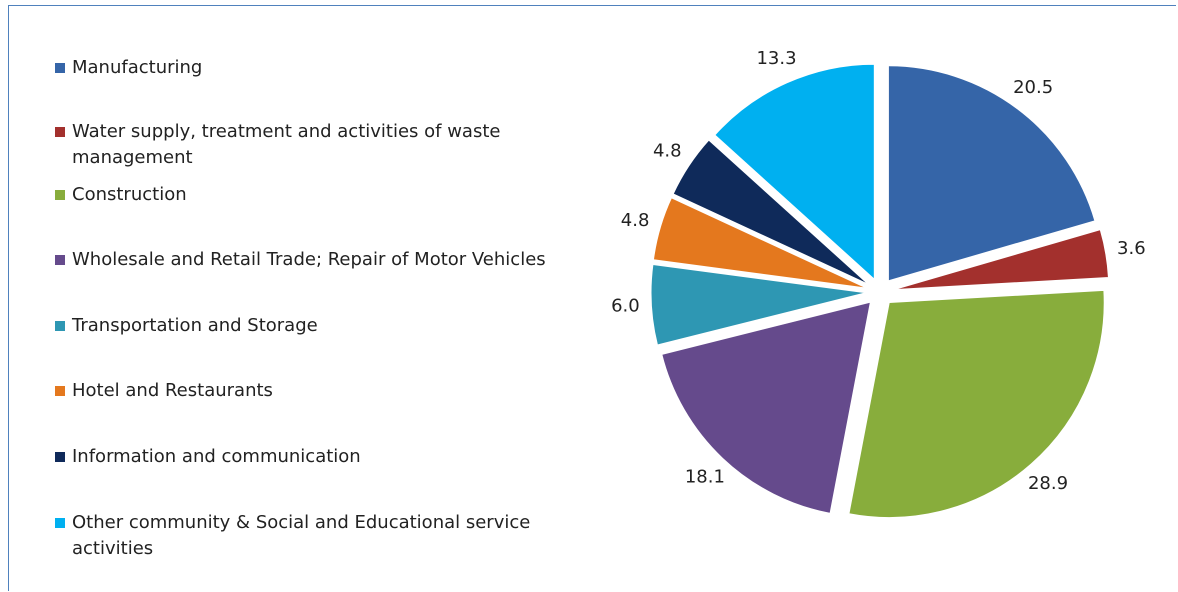 The height and width of the screenshot is (592, 1178). Describe the element at coordinates (216, 456) in the screenshot. I see `legend-label: Information and communication` at that location.